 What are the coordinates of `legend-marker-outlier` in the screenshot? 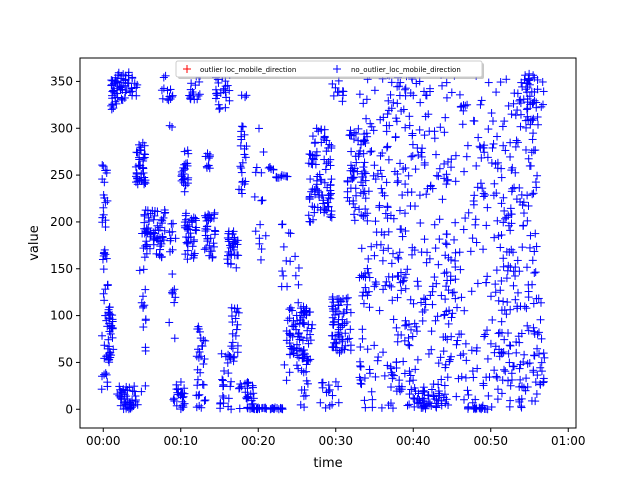 It's located at (187, 69).